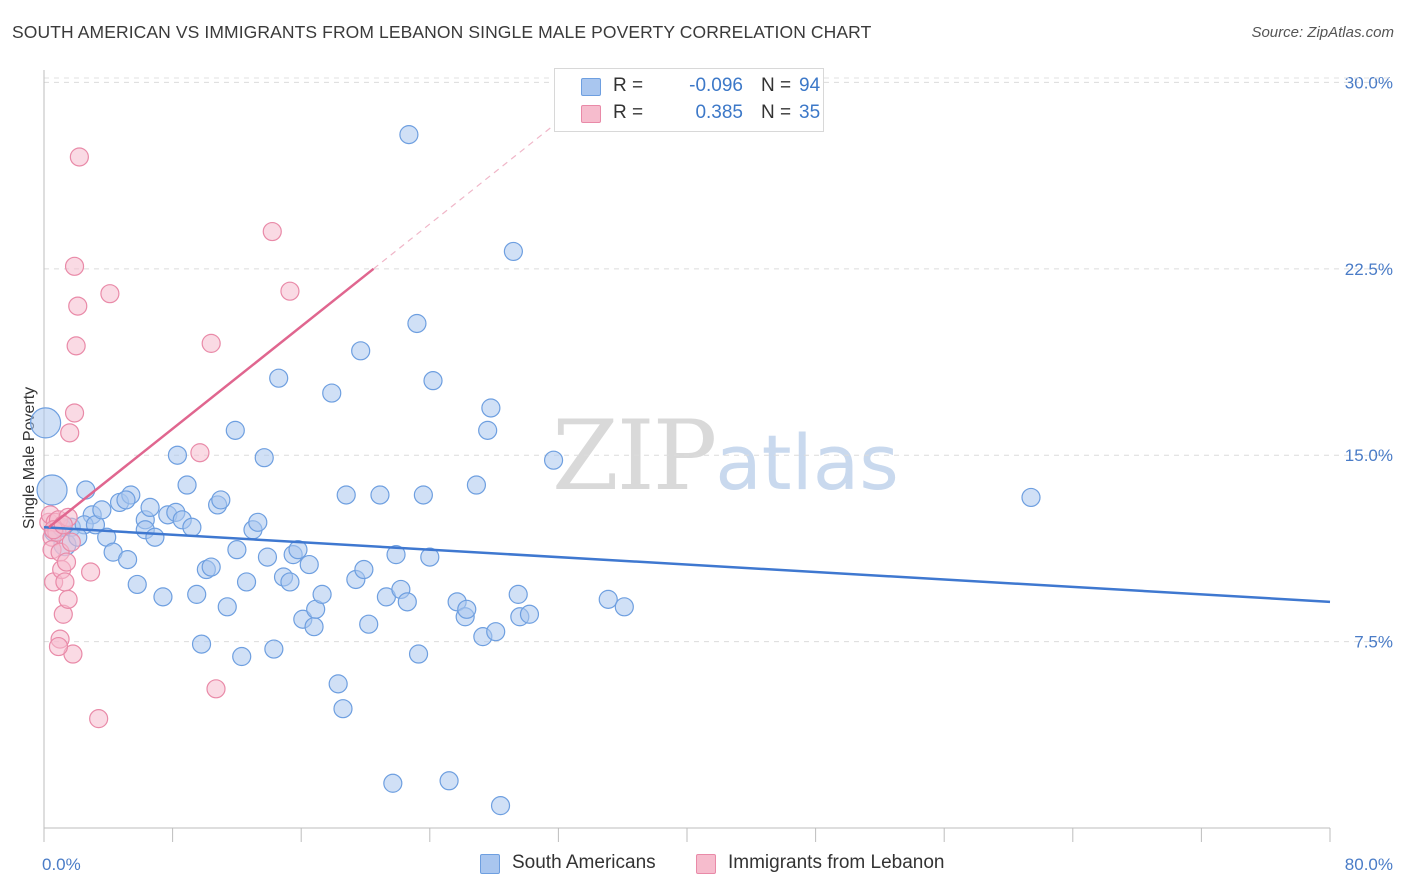  I want to click on y-tick-label: 22.5%, so click(1369, 269).